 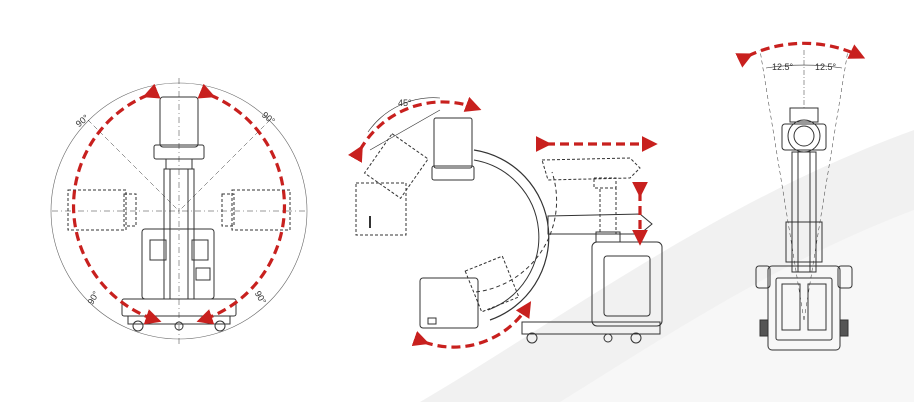 I want to click on top-right-wing, so click(x=845, y=277).